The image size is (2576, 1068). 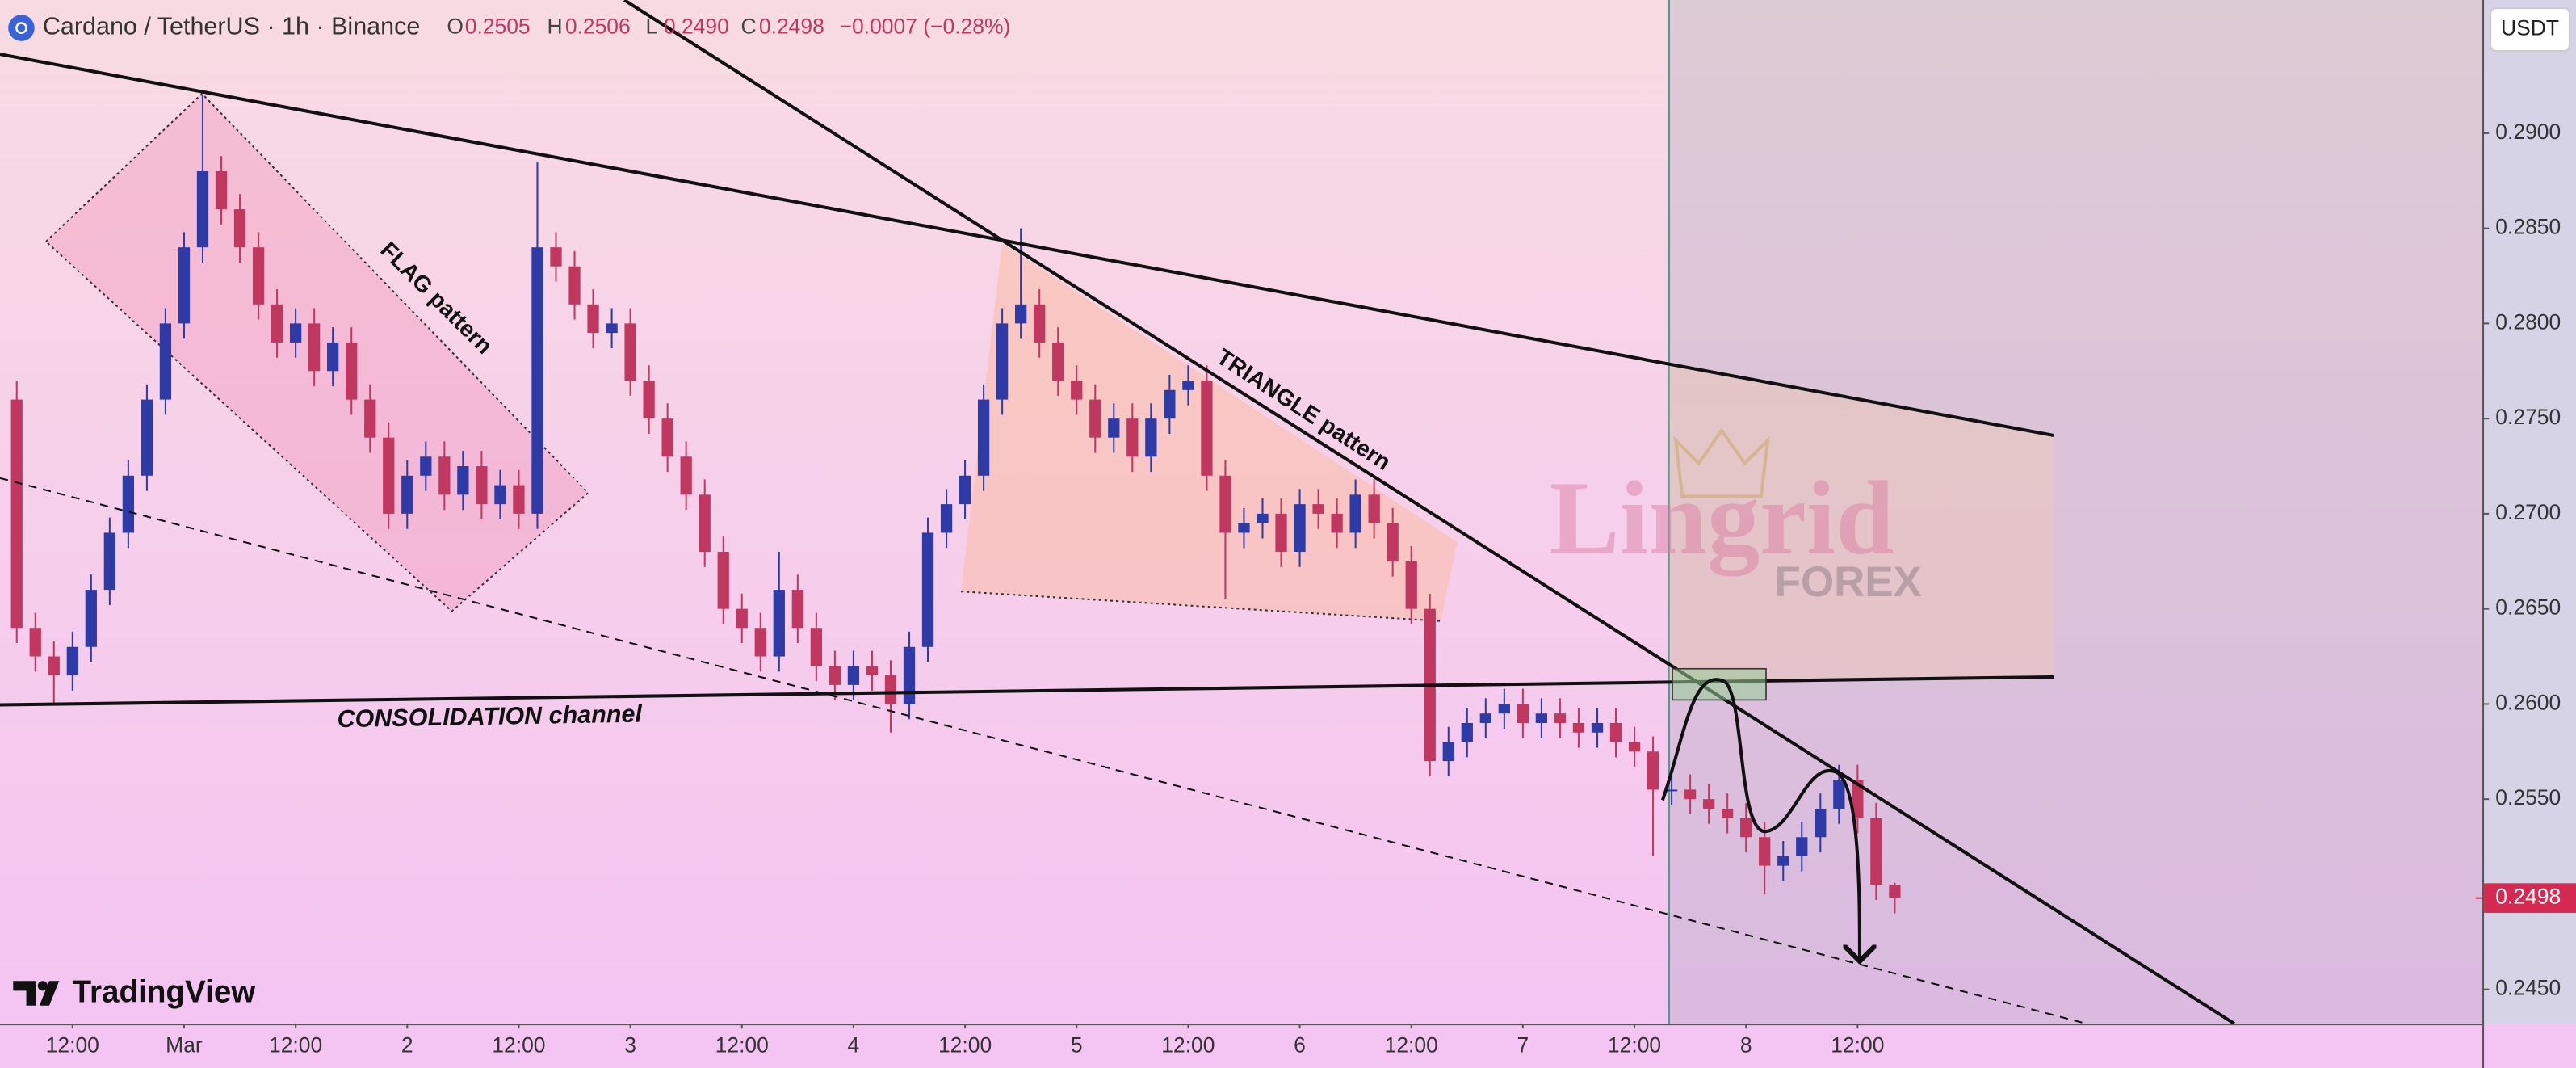 I want to click on legend-key: C, so click(x=749, y=27).